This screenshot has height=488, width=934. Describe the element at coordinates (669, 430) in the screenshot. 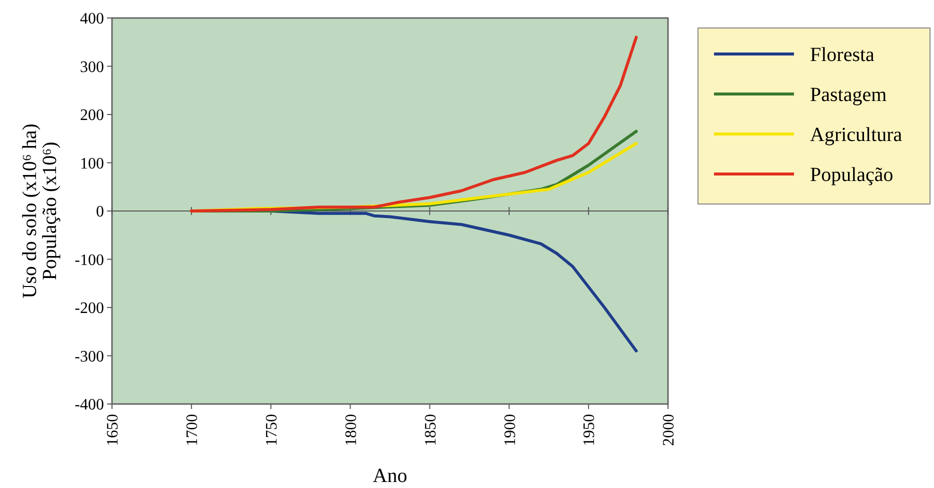

I see `x-tick-label: 2000` at that location.